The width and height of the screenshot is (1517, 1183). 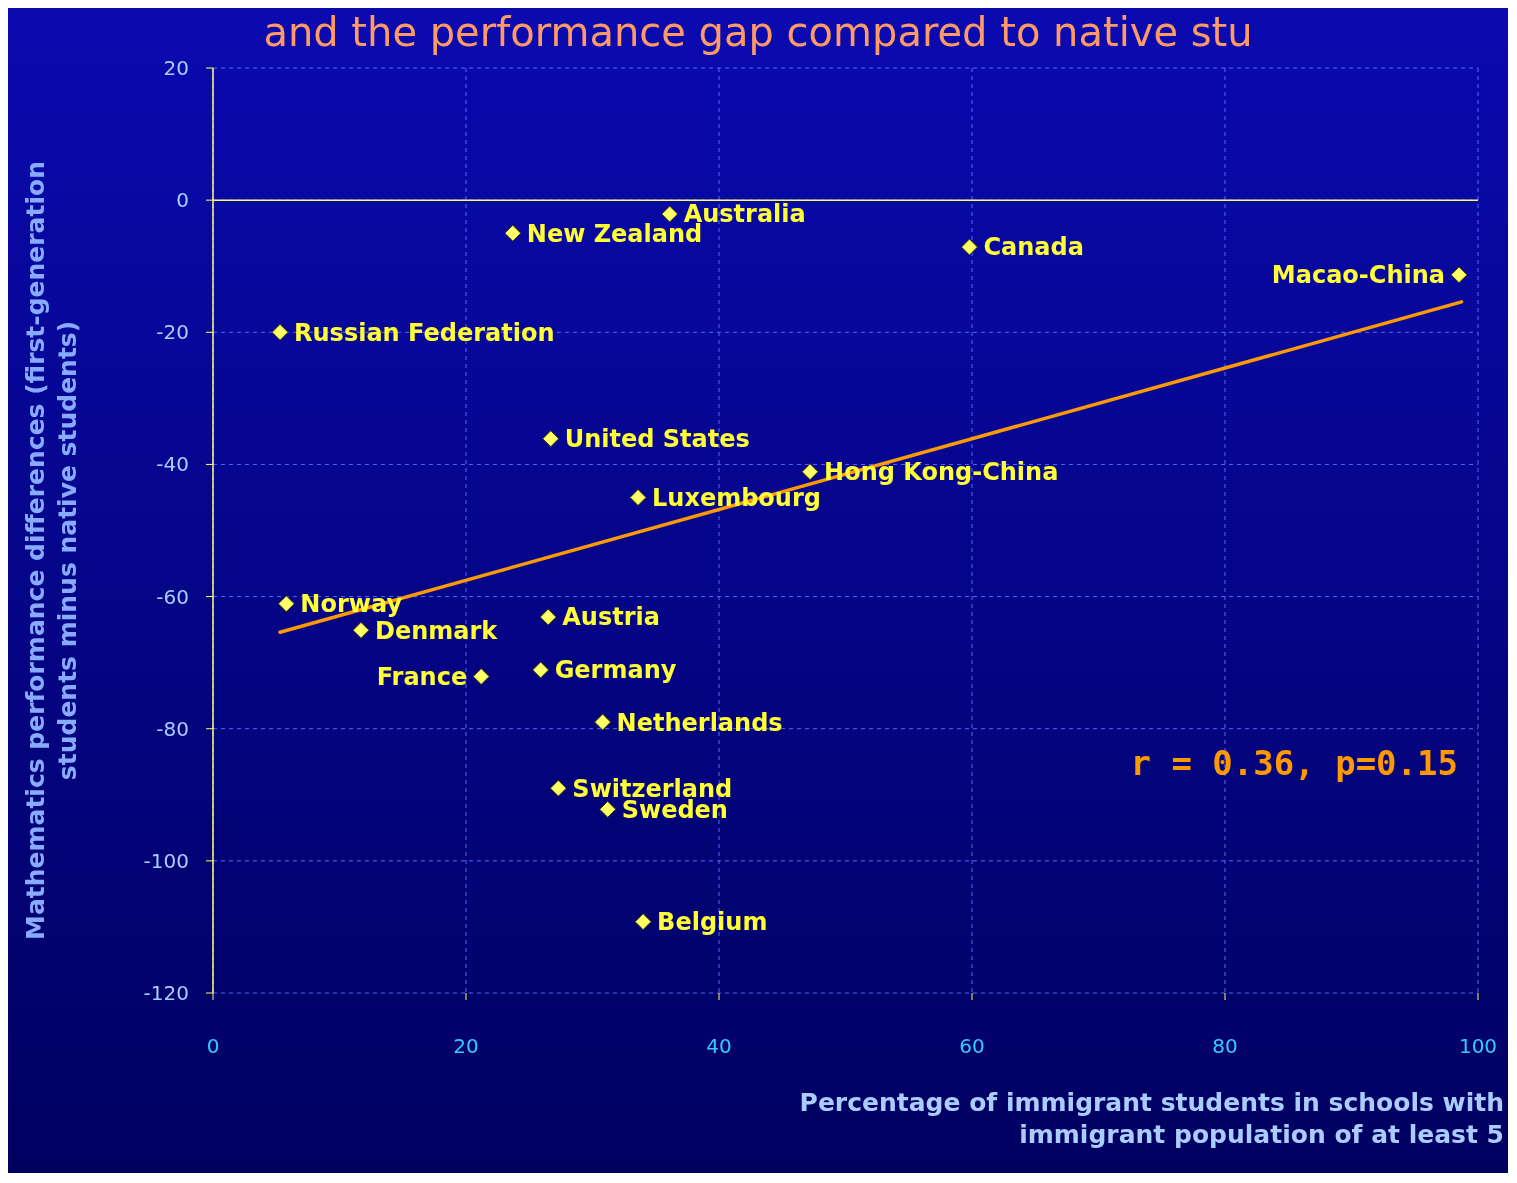 I want to click on annotation: Austria, so click(x=611, y=617).